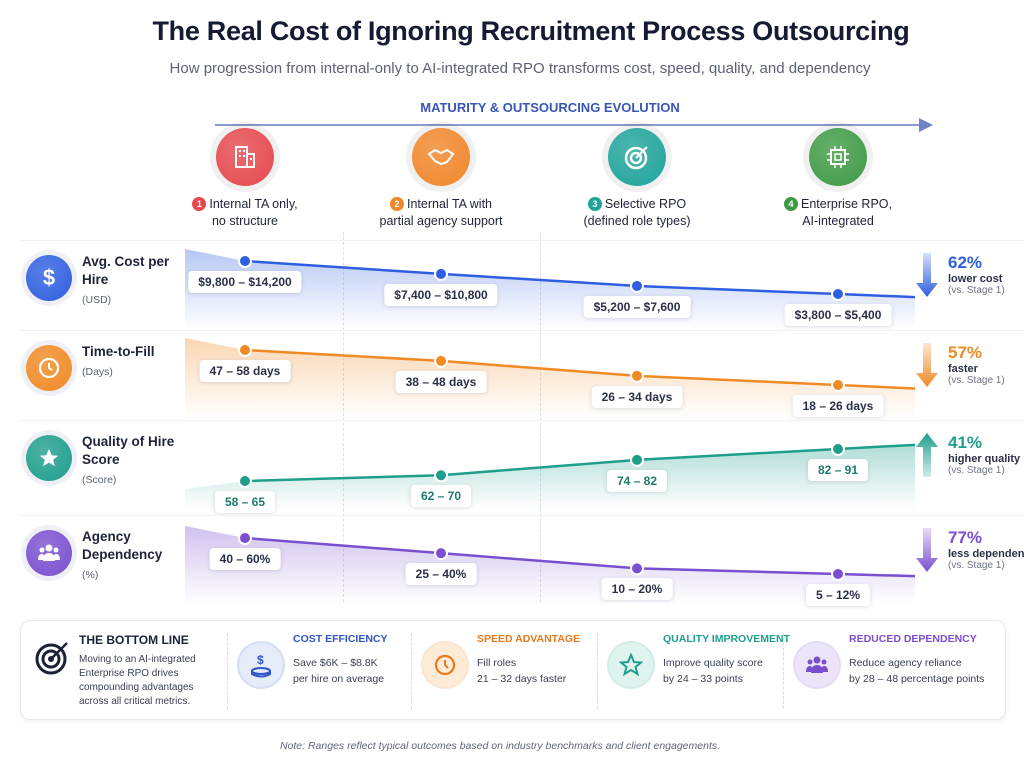  Describe the element at coordinates (838, 470) in the screenshot. I see `range-label: 82 – 91` at that location.